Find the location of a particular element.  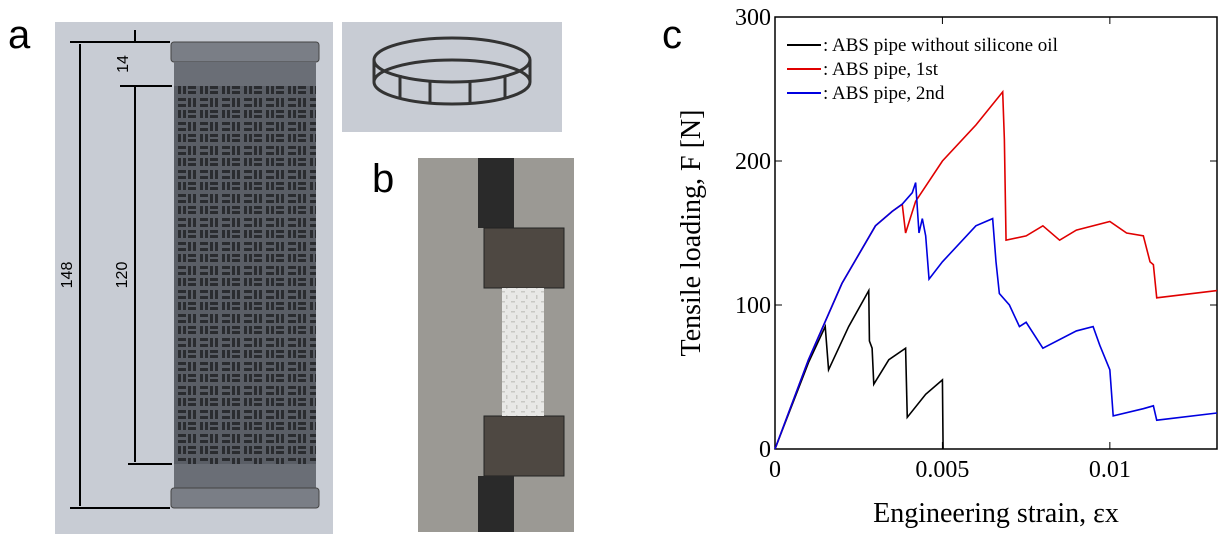

dimension-label: 14 is located at coordinates (123, 64).